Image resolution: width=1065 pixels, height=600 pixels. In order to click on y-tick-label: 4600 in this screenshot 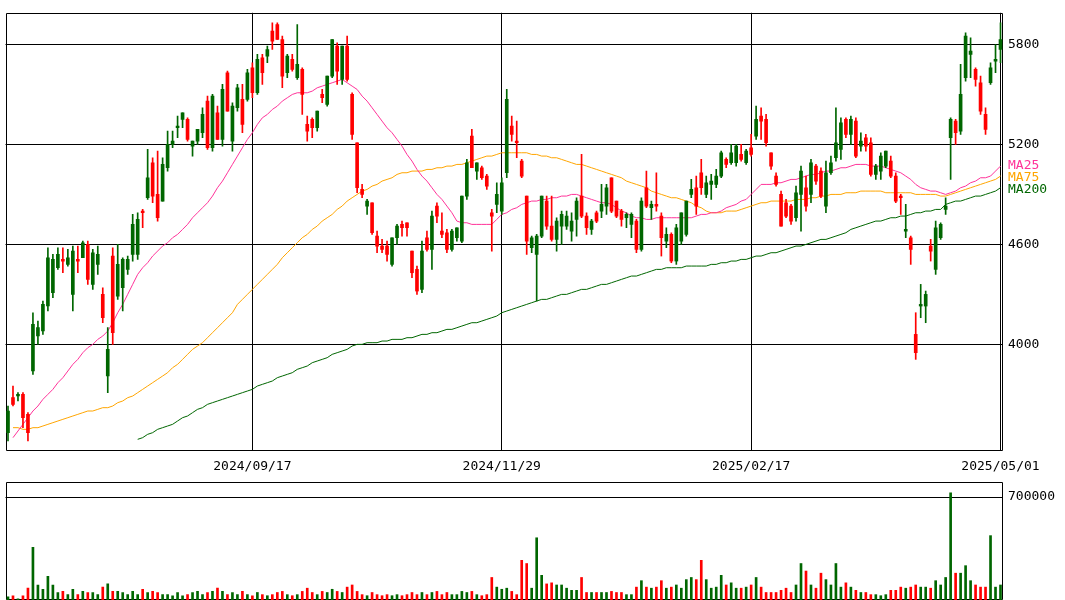, I will do `click(1024, 243)`.